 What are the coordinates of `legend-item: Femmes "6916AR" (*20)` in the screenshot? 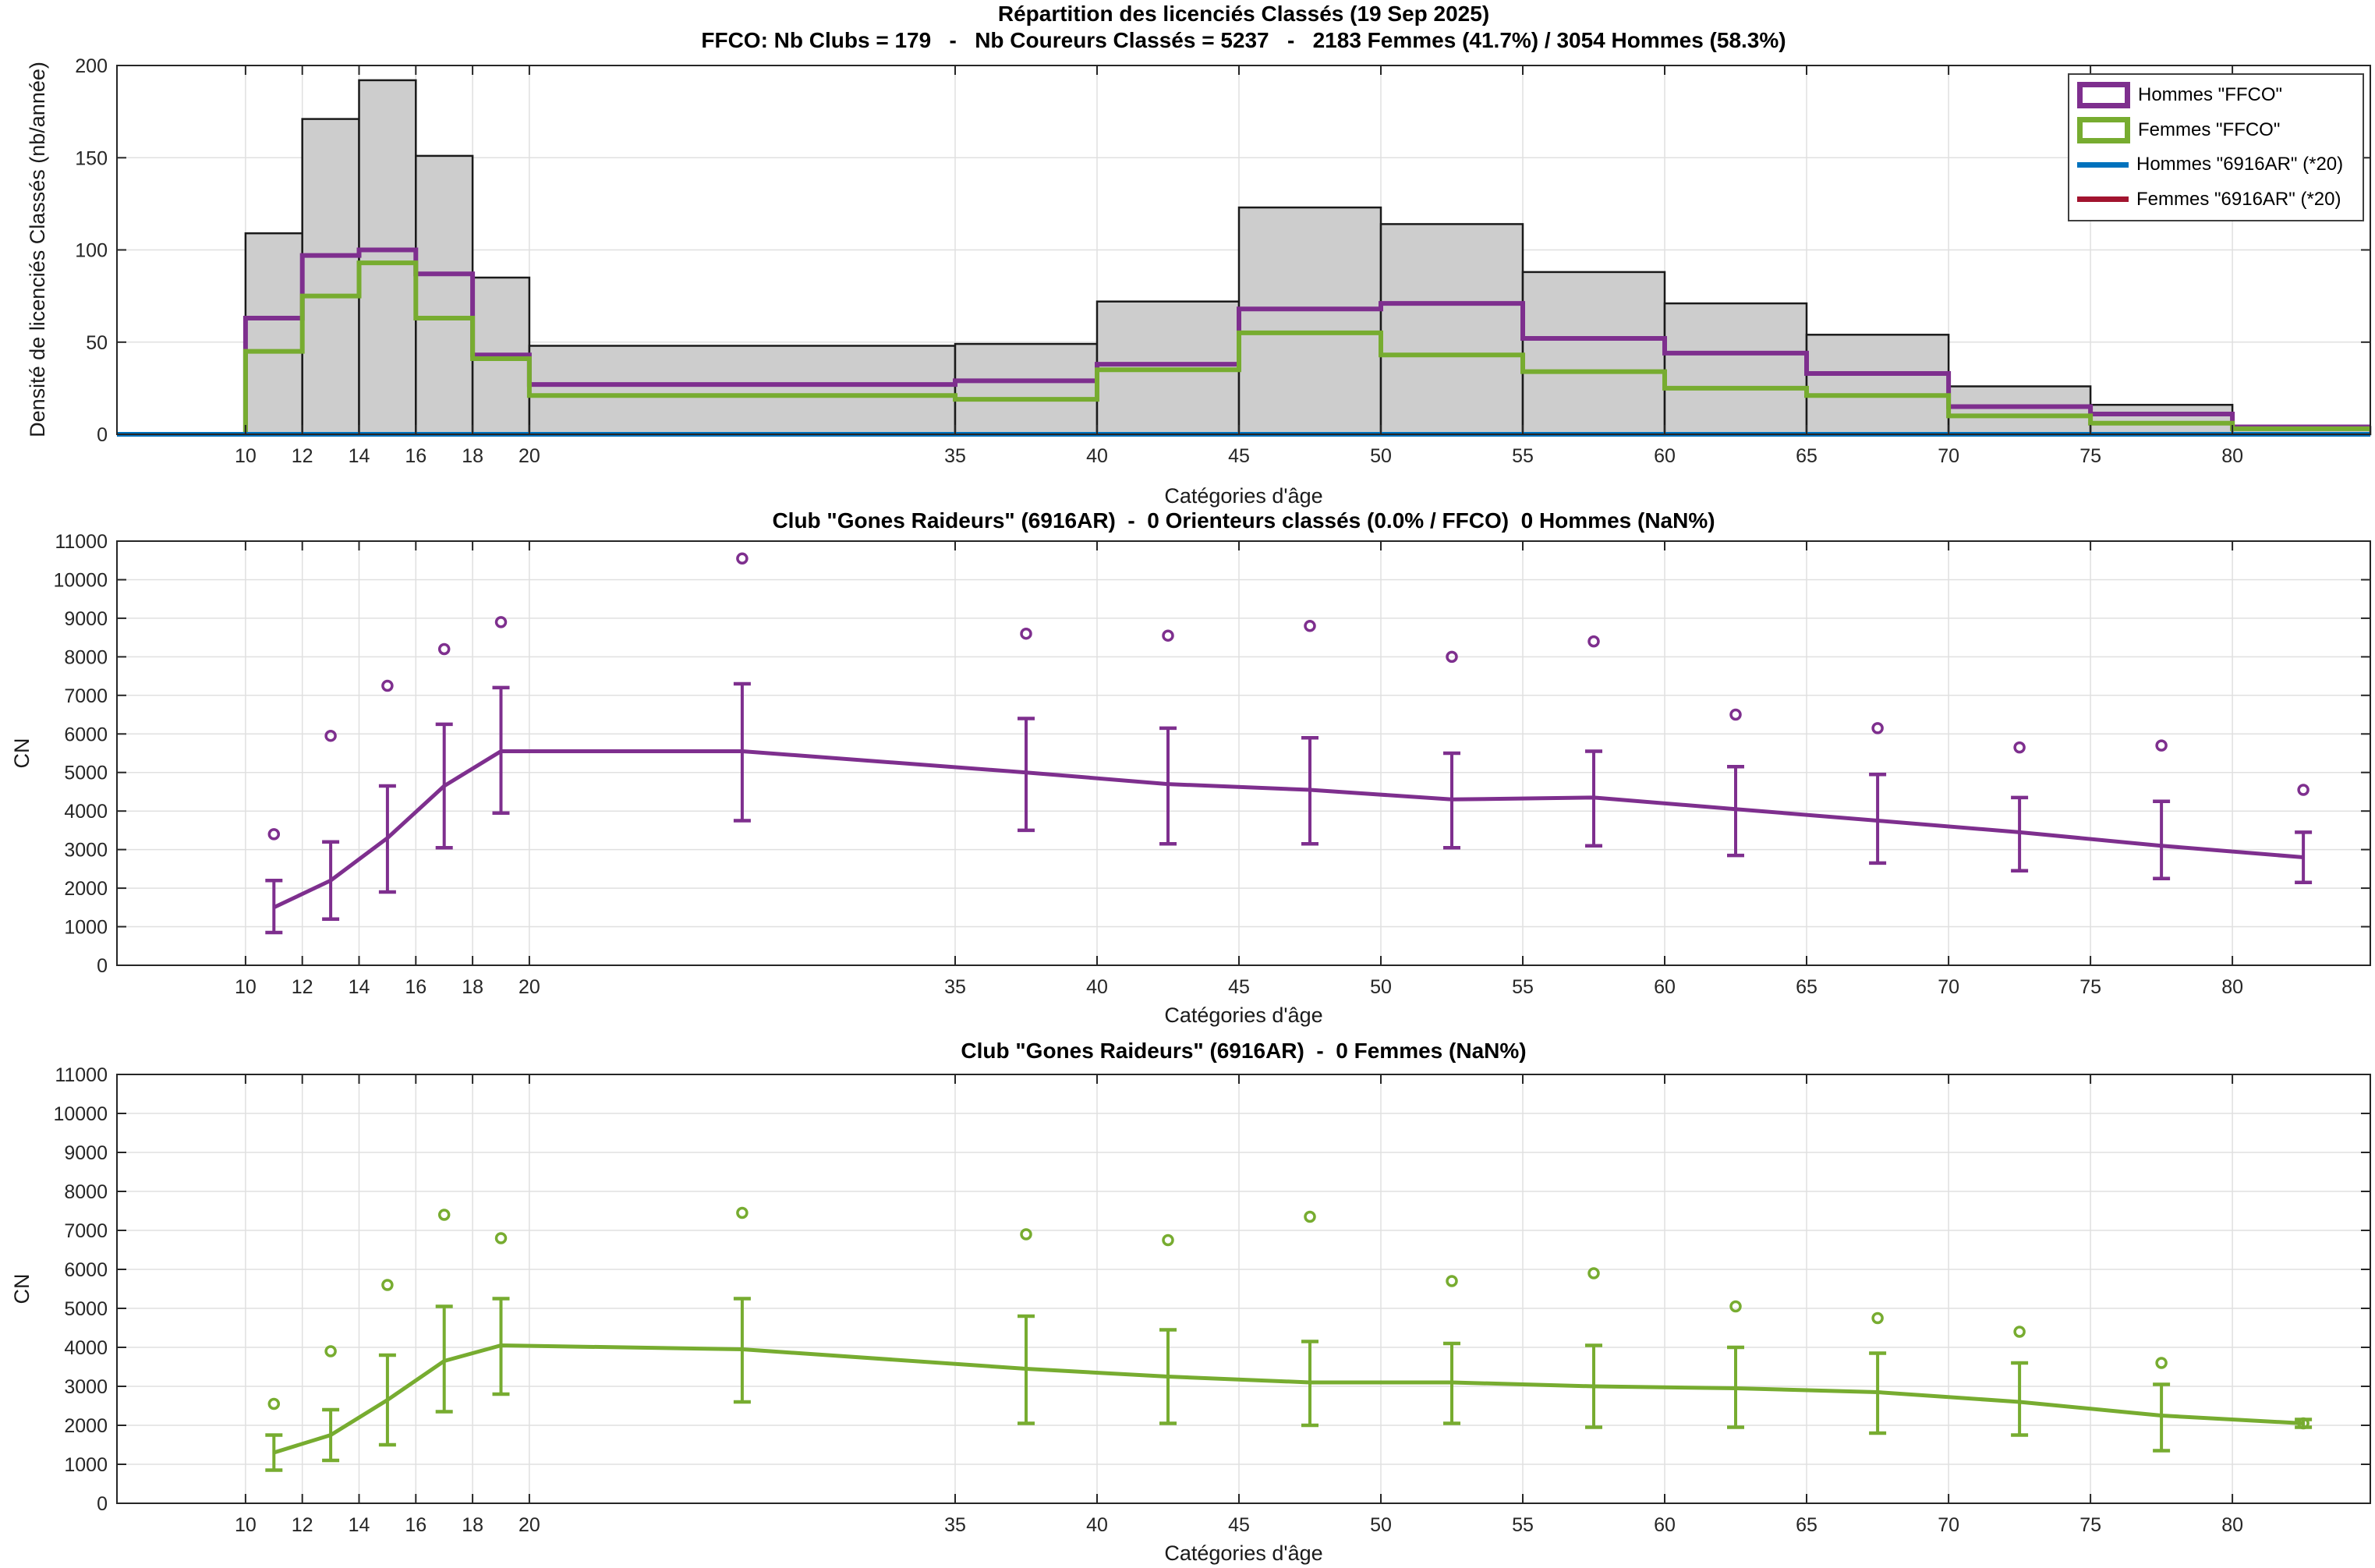 It's located at (2220, 199).